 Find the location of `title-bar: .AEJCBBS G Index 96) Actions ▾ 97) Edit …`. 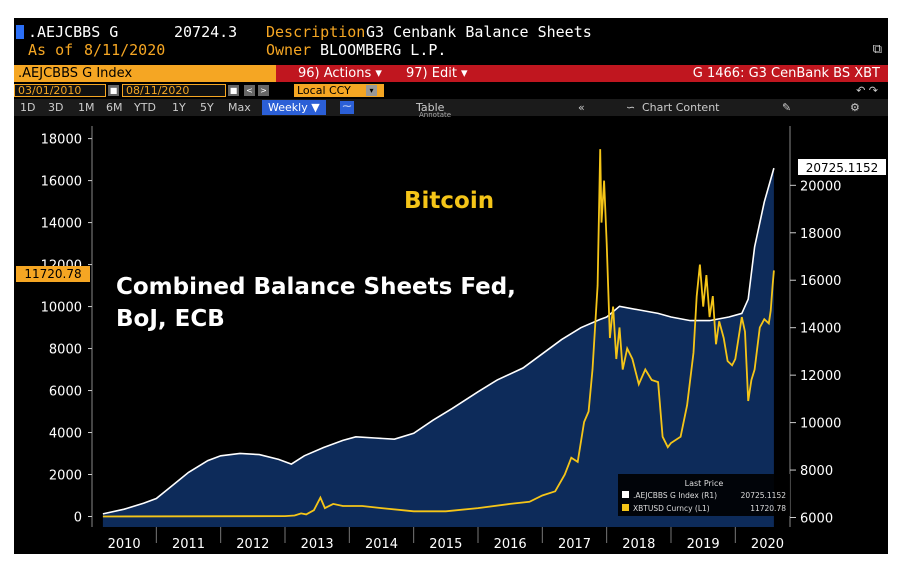

title-bar: .AEJCBBS G Index 96) Actions ▾ 97) Edit … is located at coordinates (451, 73).